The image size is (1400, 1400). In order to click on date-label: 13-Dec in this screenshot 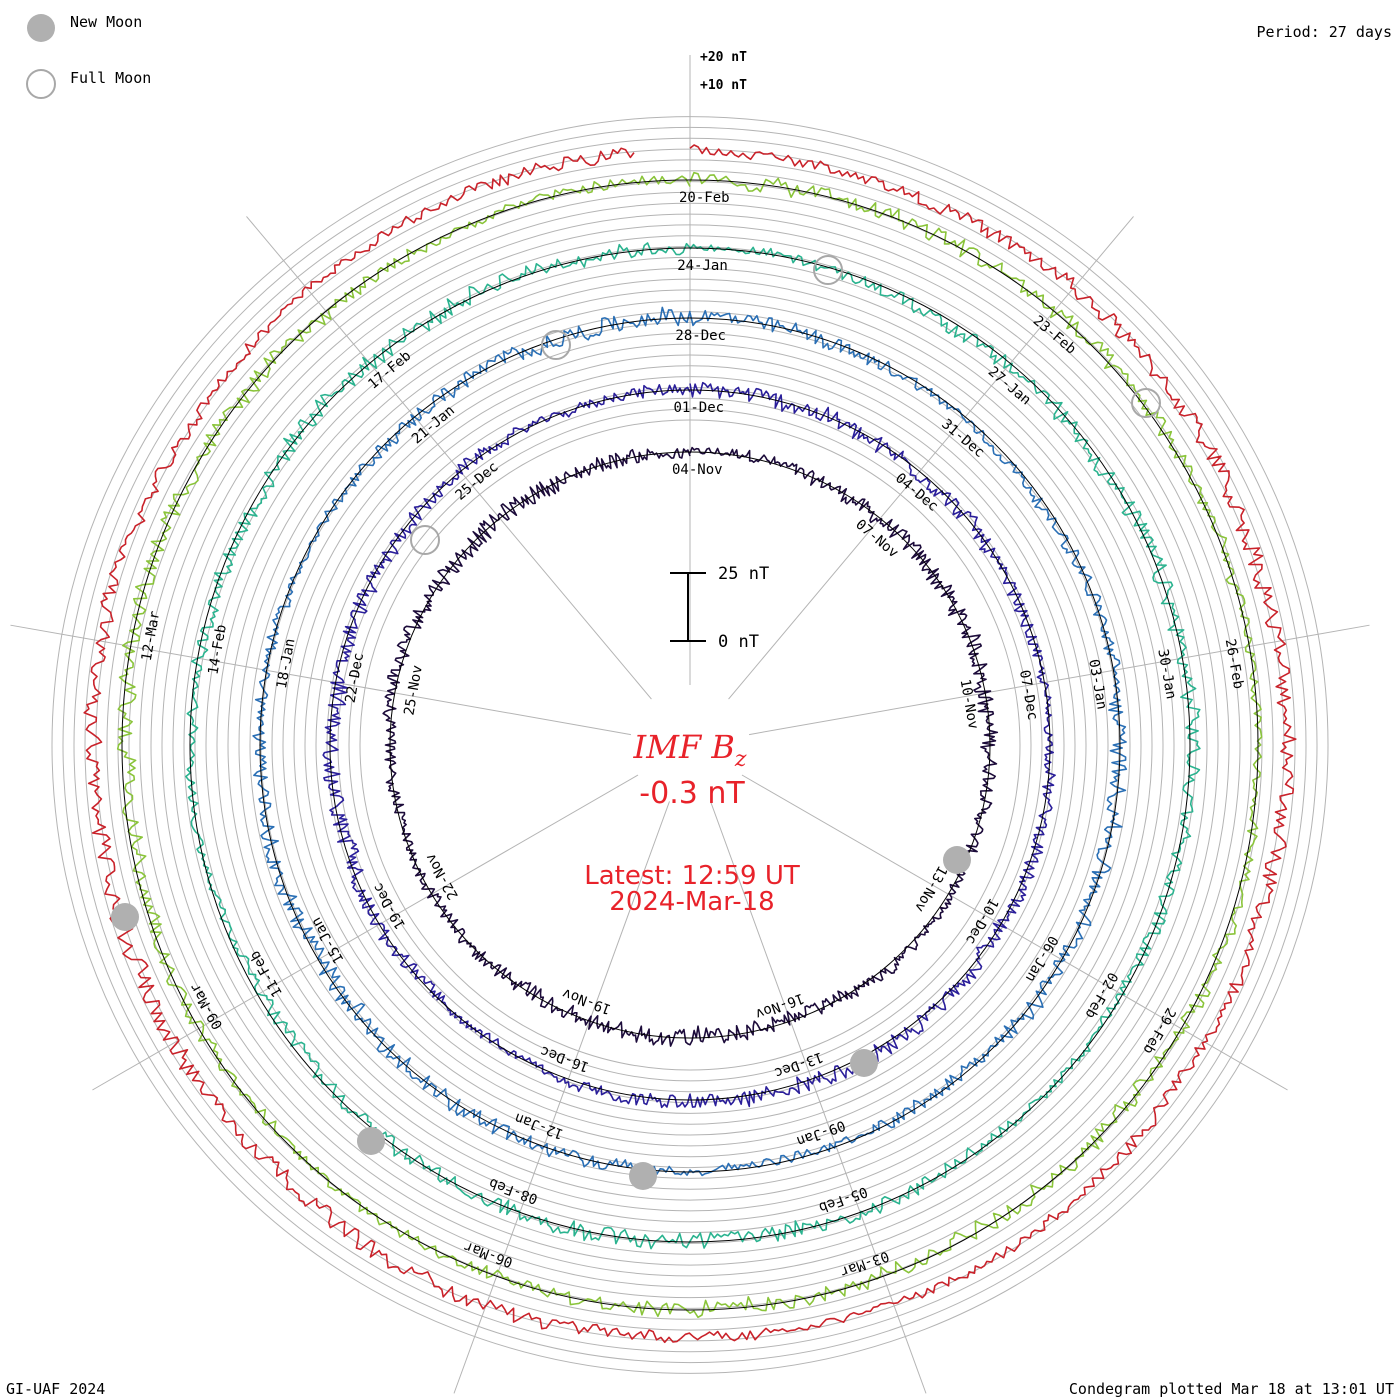, I will do `click(798, 1064)`.